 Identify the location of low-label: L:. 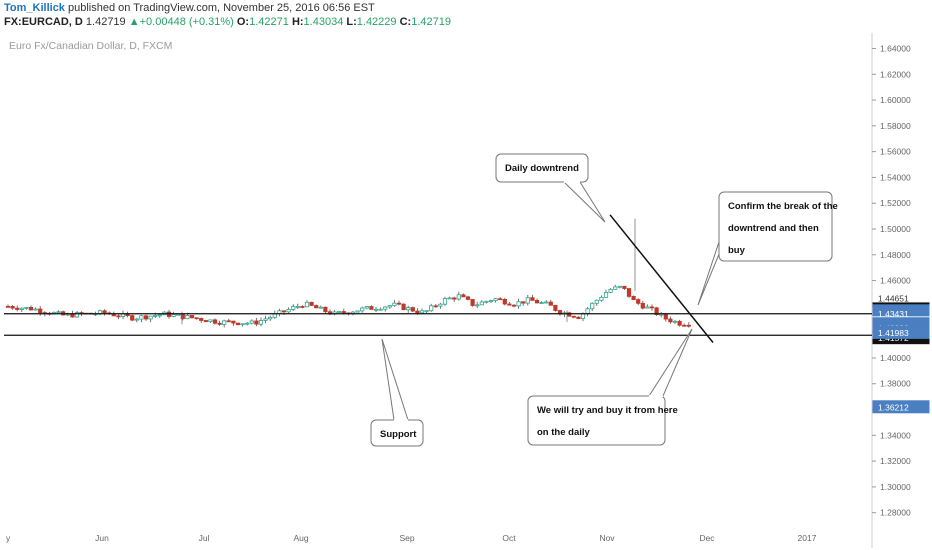
(351, 22).